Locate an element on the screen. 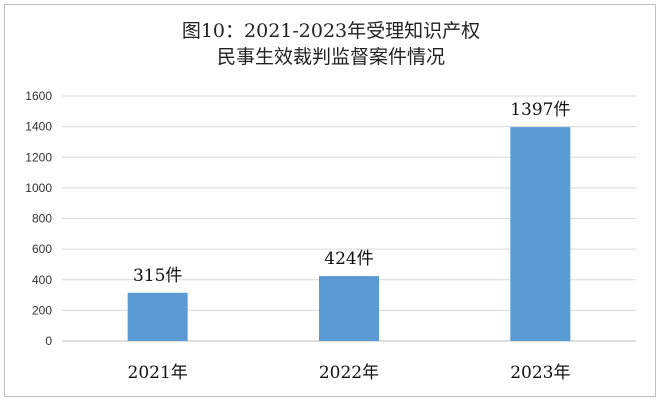 Image resolution: width=662 pixels, height=403 pixels. x-category-label: 2022年 is located at coordinates (349, 373).